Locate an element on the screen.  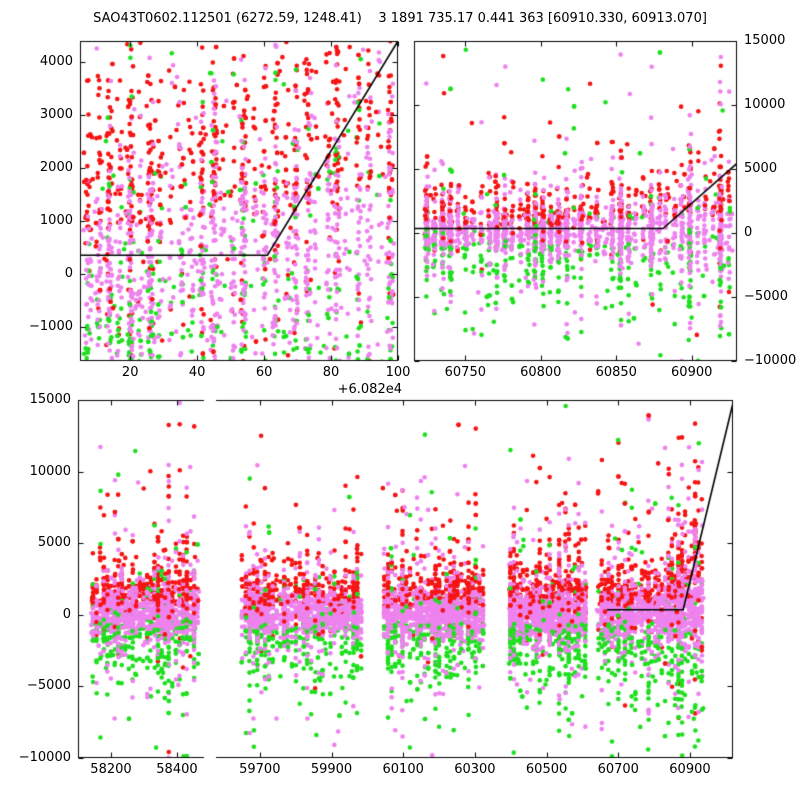
x-tick-label: 60700 is located at coordinates (618, 769).